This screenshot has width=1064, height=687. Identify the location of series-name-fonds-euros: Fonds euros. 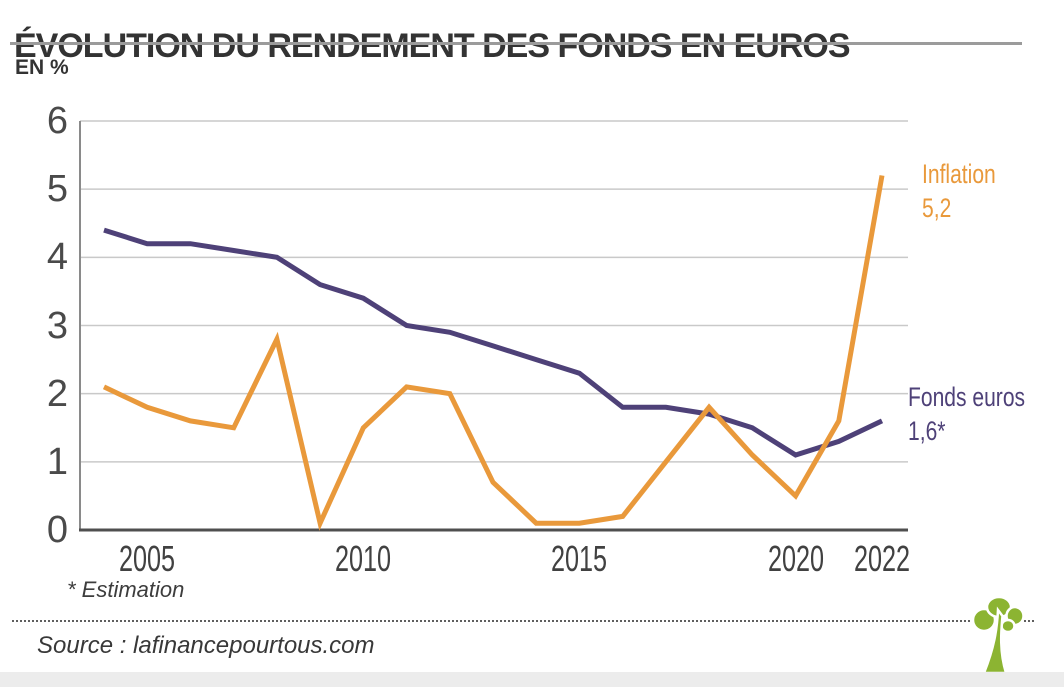
(967, 397).